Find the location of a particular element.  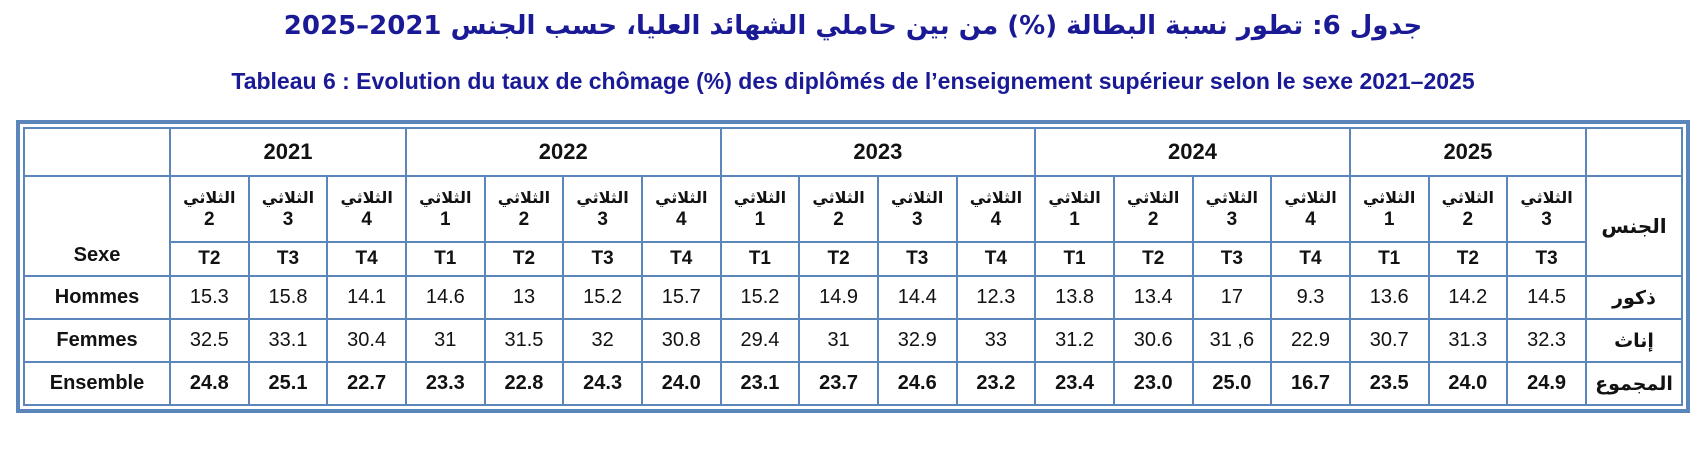

value-cell: 24.3 is located at coordinates (602, 383).